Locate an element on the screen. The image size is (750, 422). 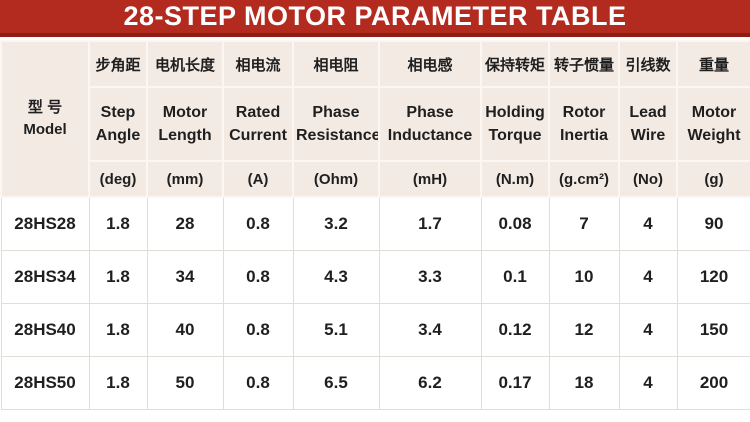
value-cell: 10 is located at coordinates (584, 276).